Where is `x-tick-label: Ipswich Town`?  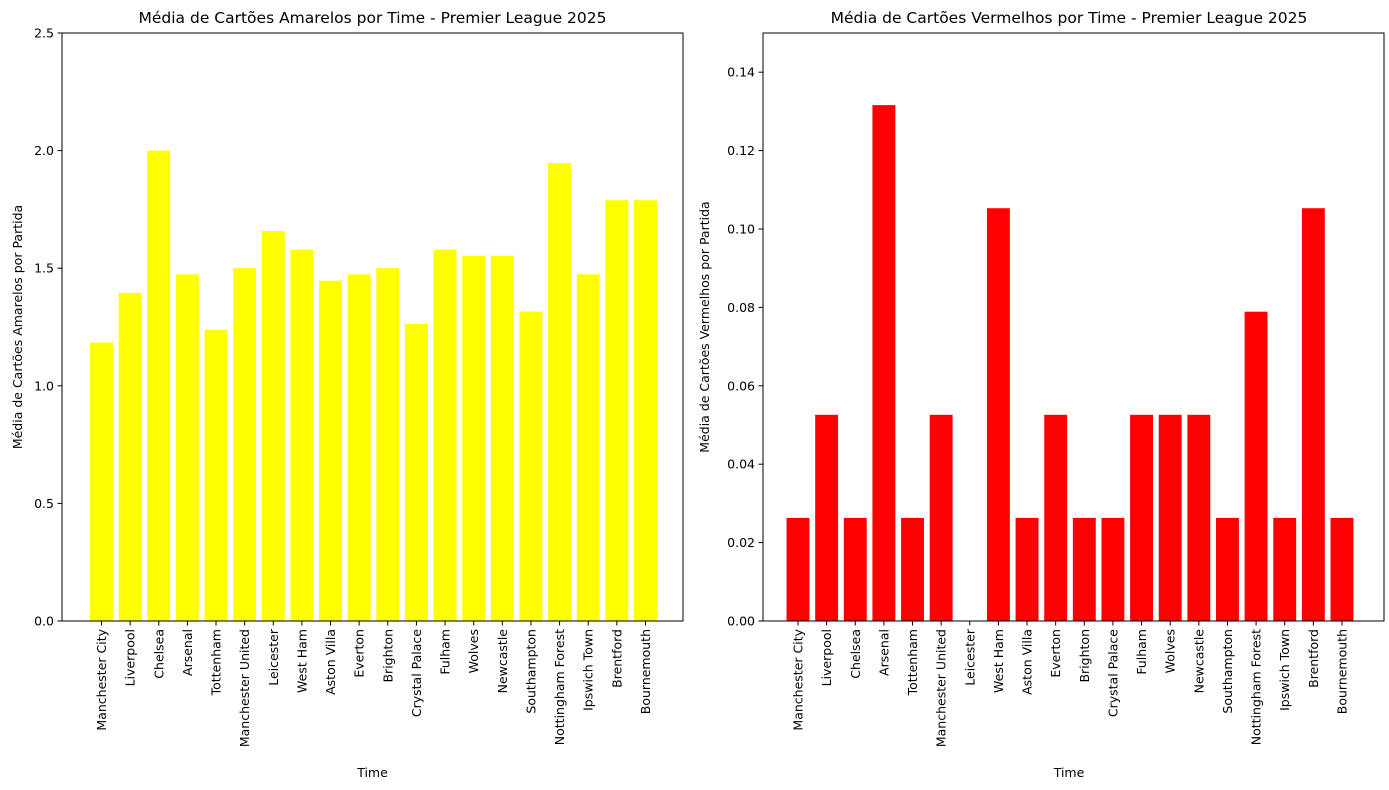
x-tick-label: Ipswich Town is located at coordinates (1284, 670).